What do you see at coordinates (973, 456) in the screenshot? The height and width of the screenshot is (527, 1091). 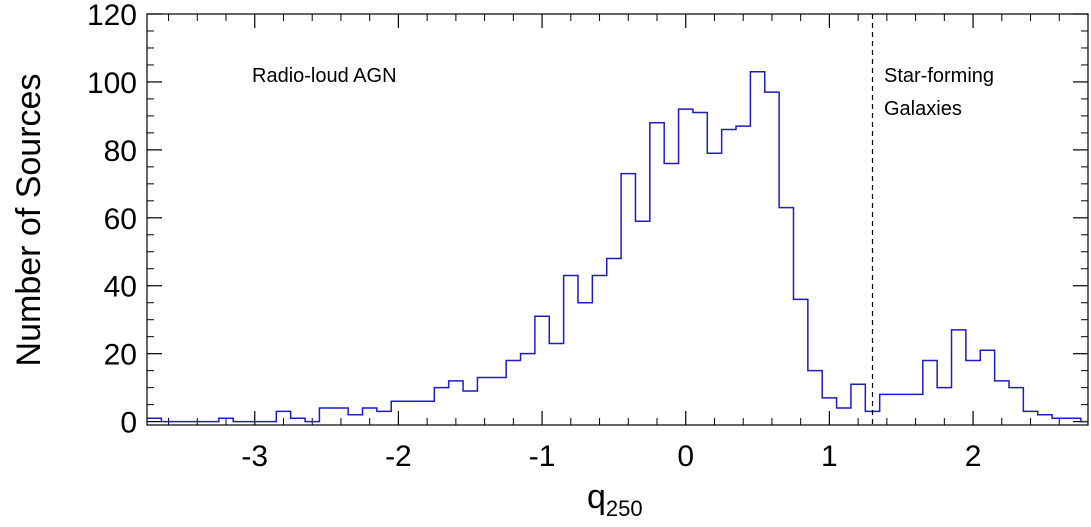 I see `x-tick-label: 2` at bounding box center [973, 456].